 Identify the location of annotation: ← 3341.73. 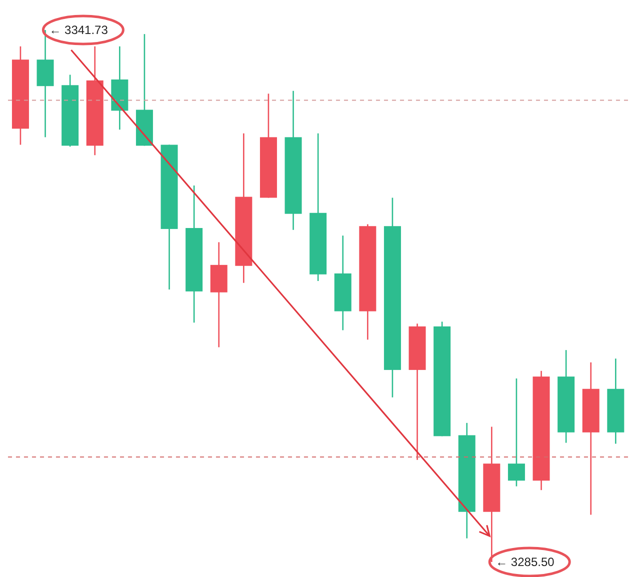
(78, 30).